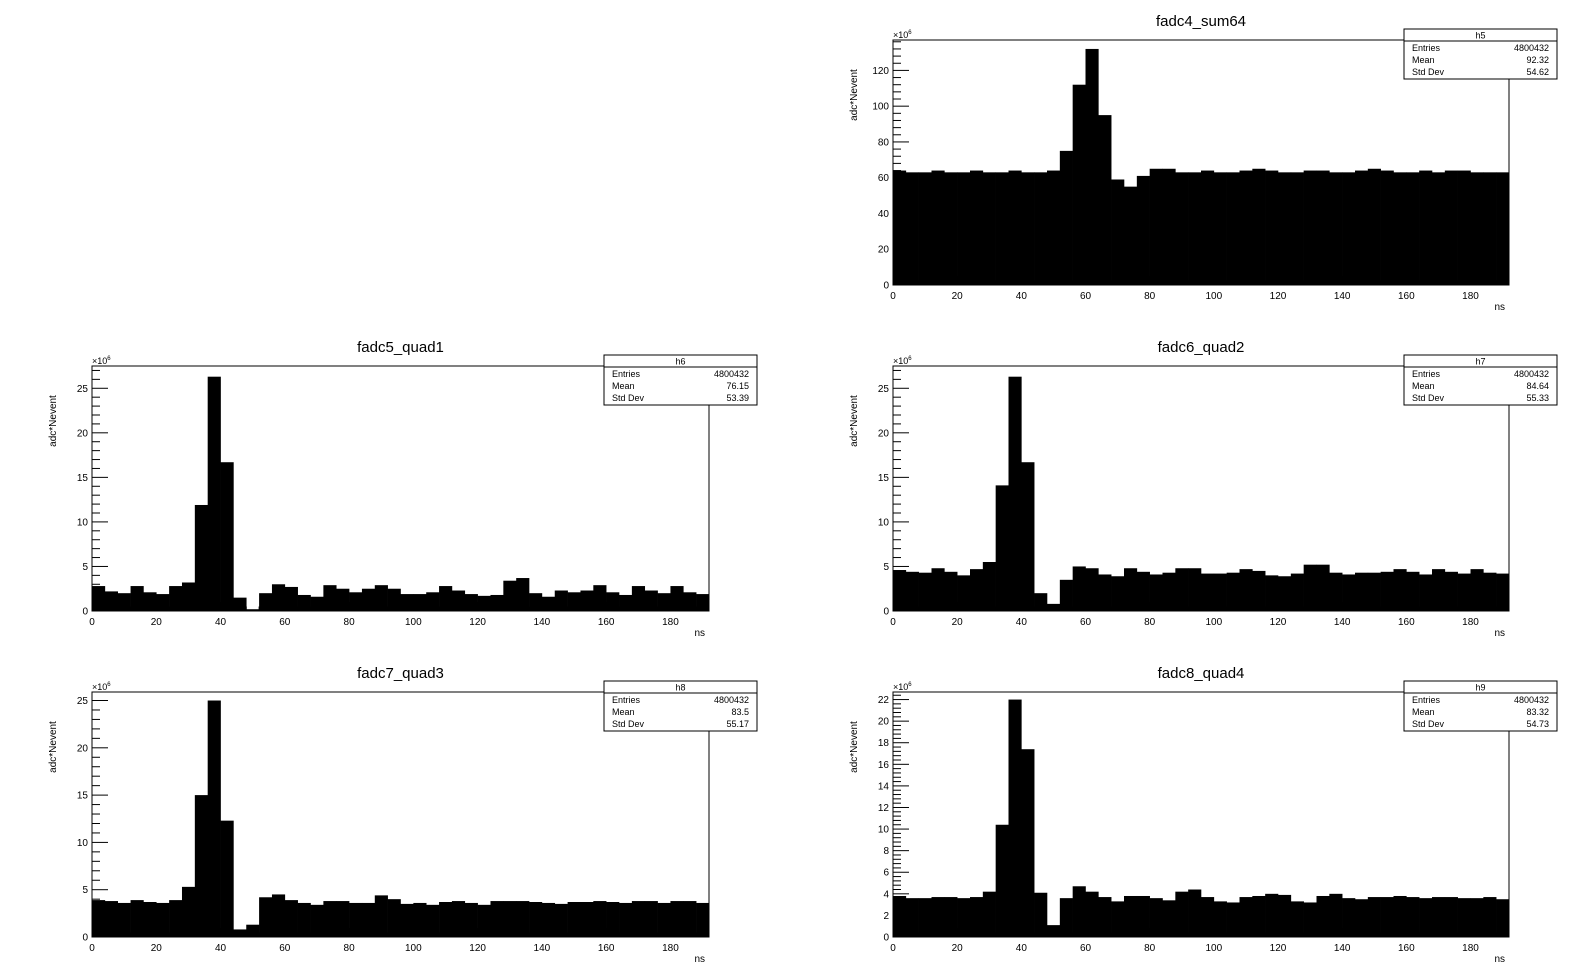 The width and height of the screenshot is (1596, 972). What do you see at coordinates (680, 362) in the screenshot?
I see `stats-box-name: h6` at bounding box center [680, 362].